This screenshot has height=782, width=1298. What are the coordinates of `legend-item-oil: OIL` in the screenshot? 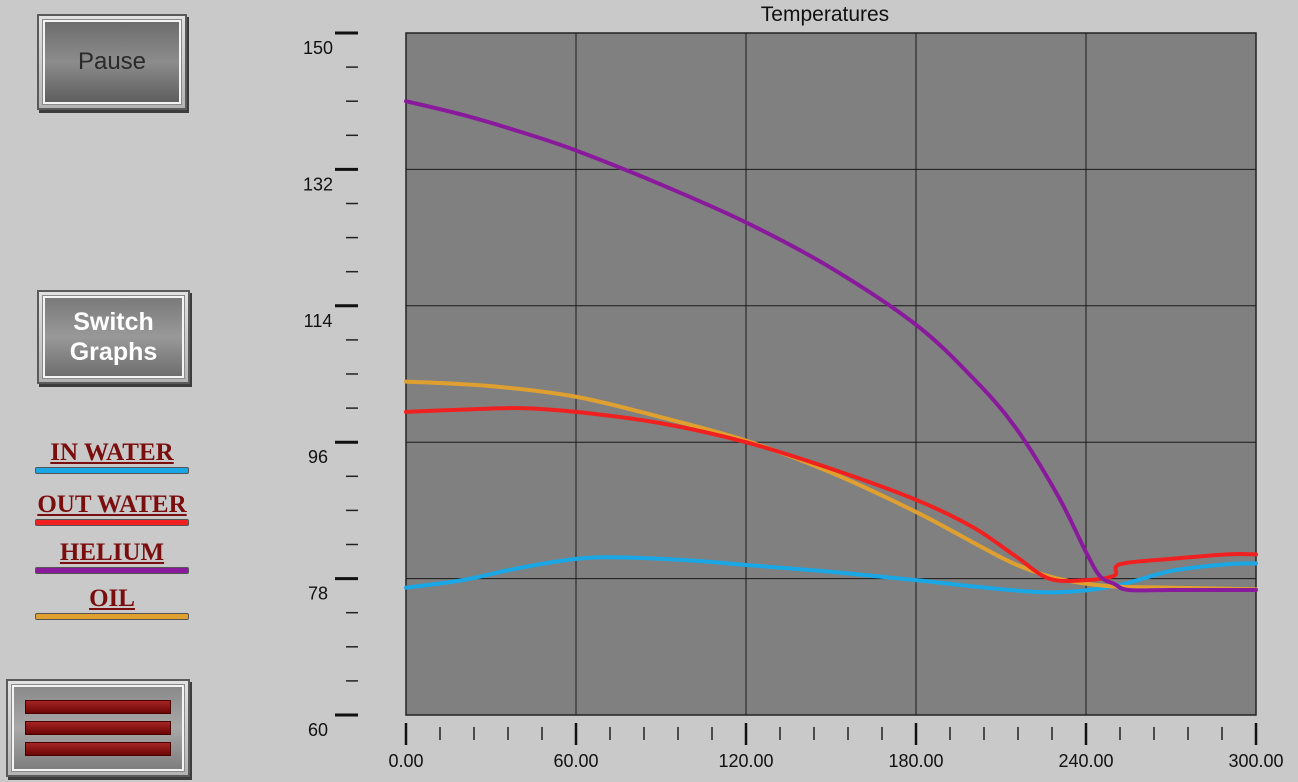 It's located at (112, 603).